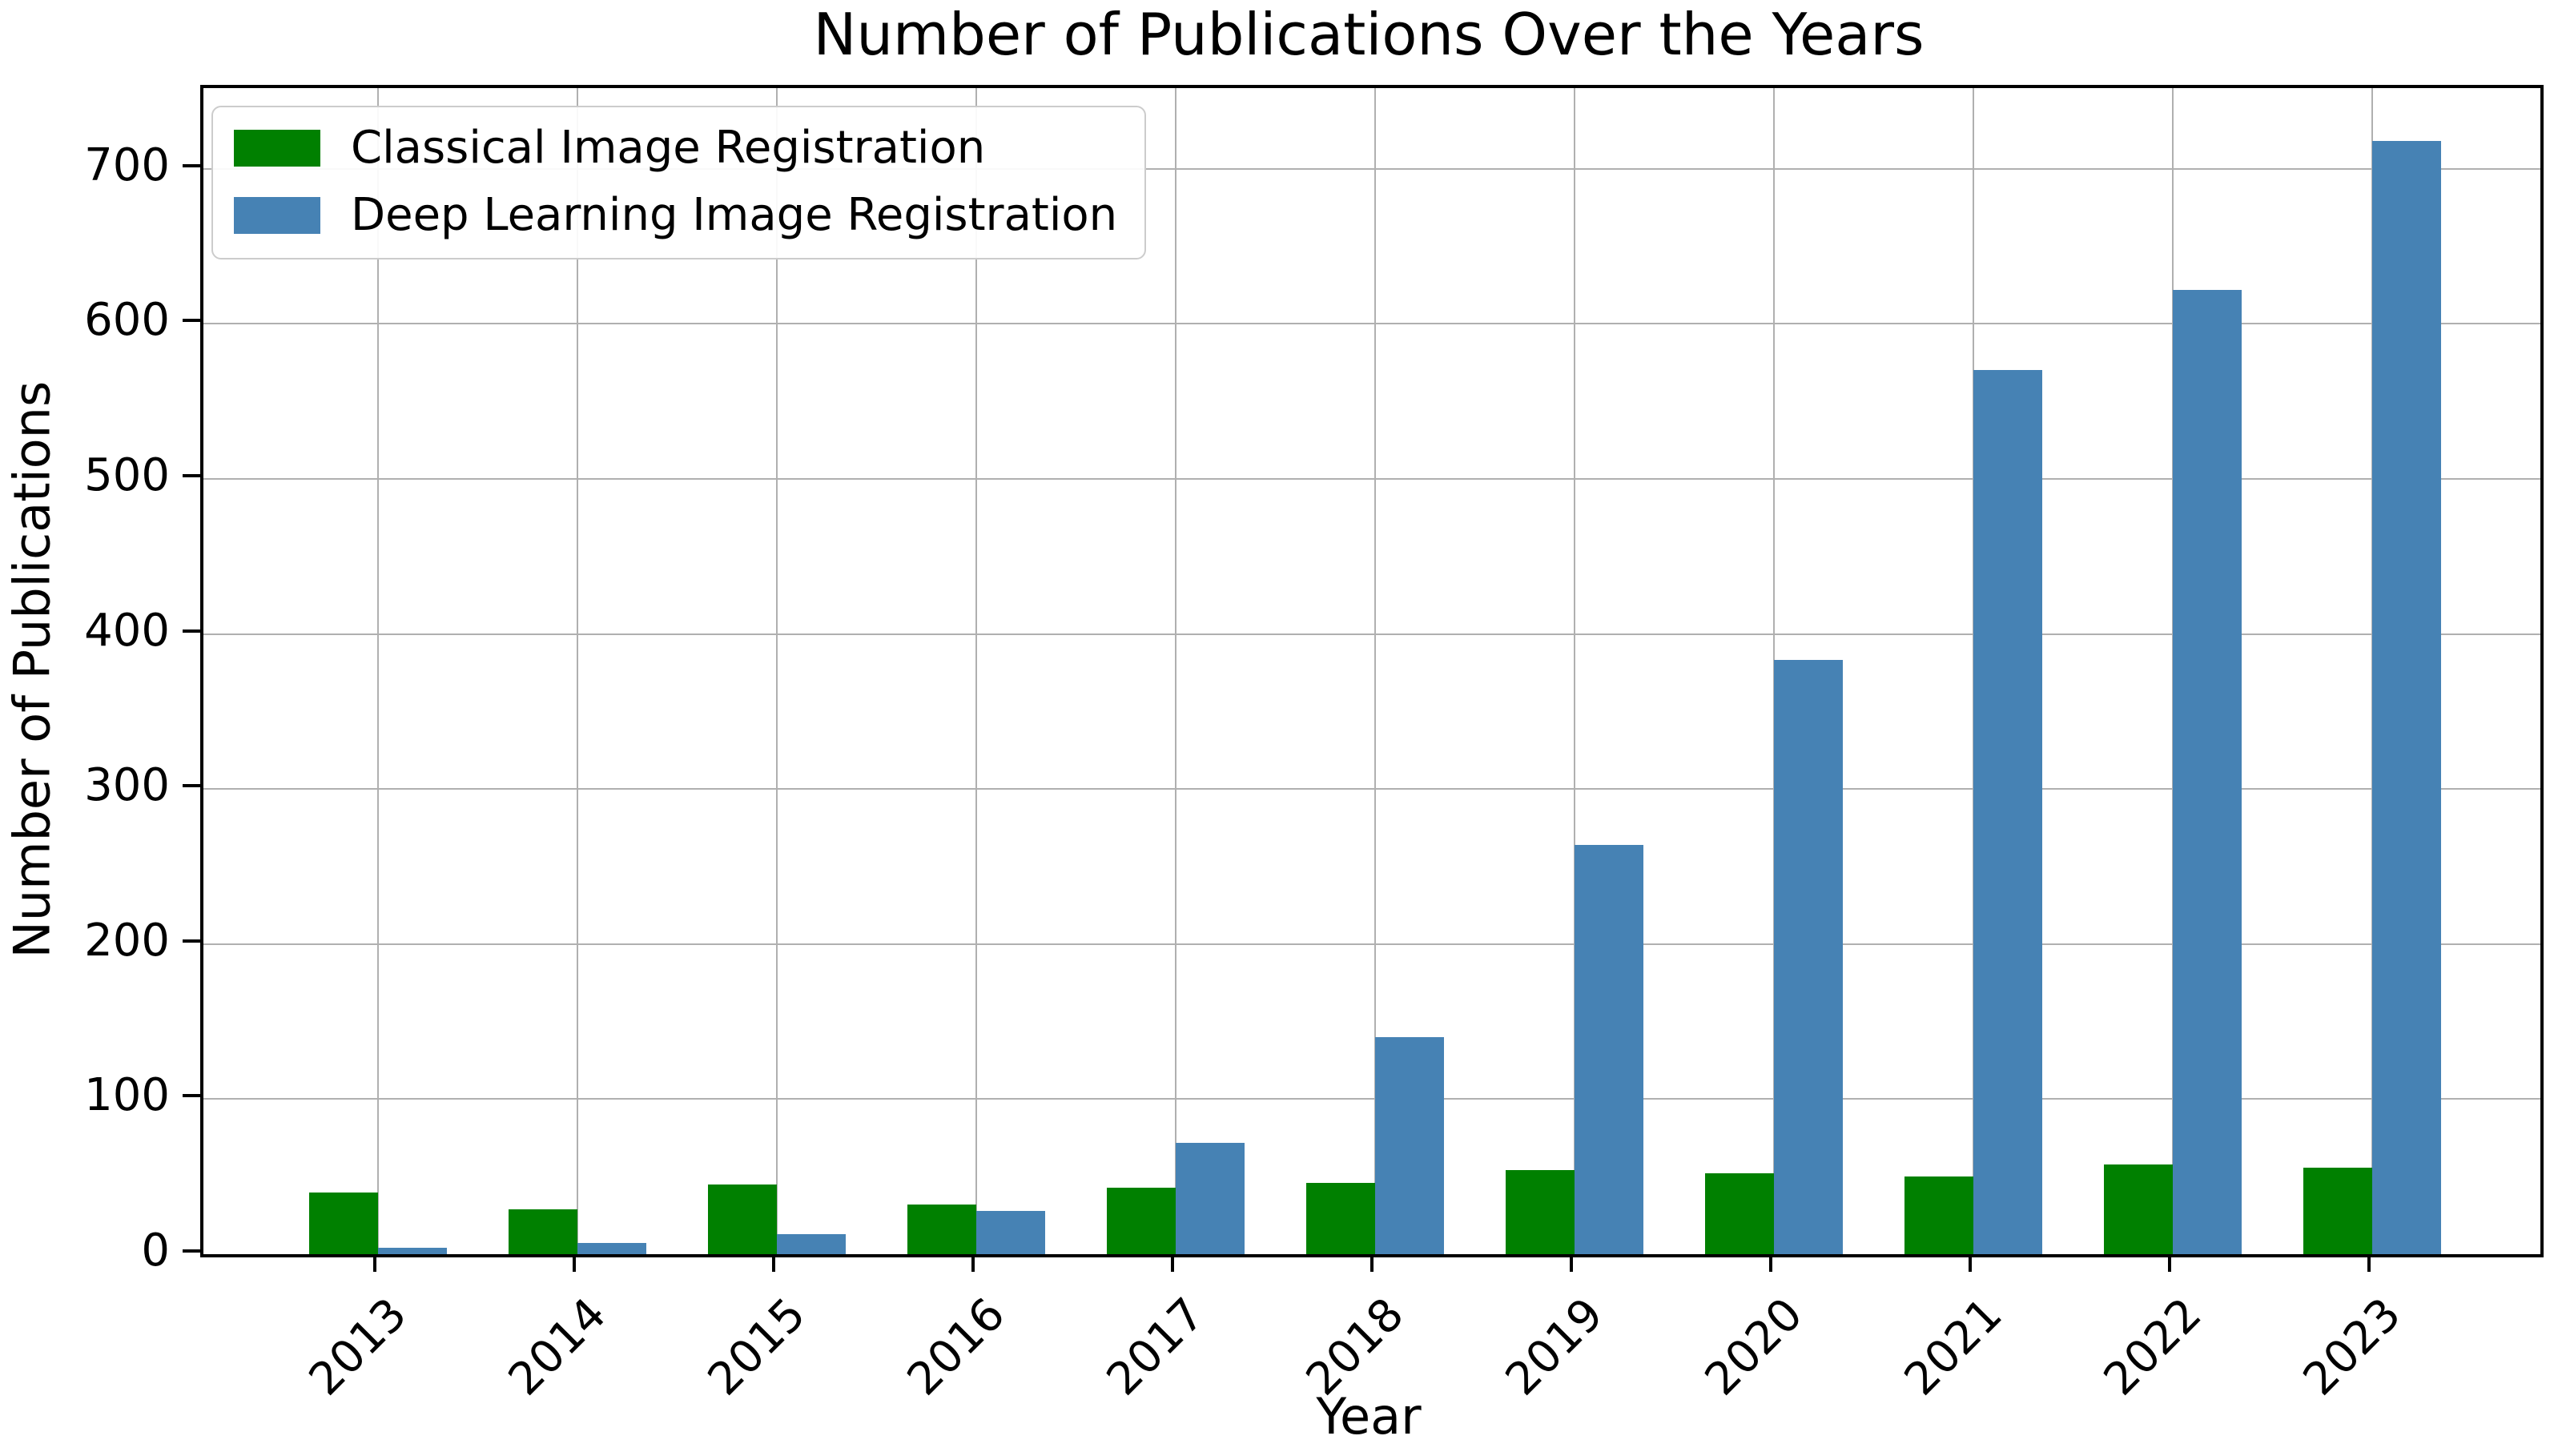  Describe the element at coordinates (1609, 1049) in the screenshot. I see `bar-deep-learning-2019` at that location.